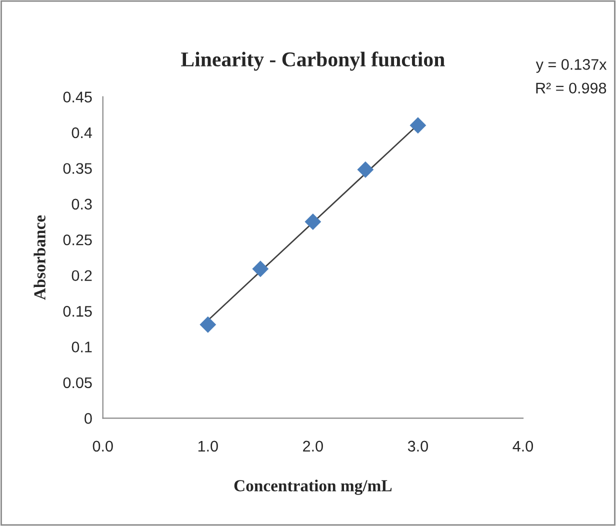 The image size is (616, 526). Describe the element at coordinates (313, 446) in the screenshot. I see `x-tick-label: 2.0` at that location.